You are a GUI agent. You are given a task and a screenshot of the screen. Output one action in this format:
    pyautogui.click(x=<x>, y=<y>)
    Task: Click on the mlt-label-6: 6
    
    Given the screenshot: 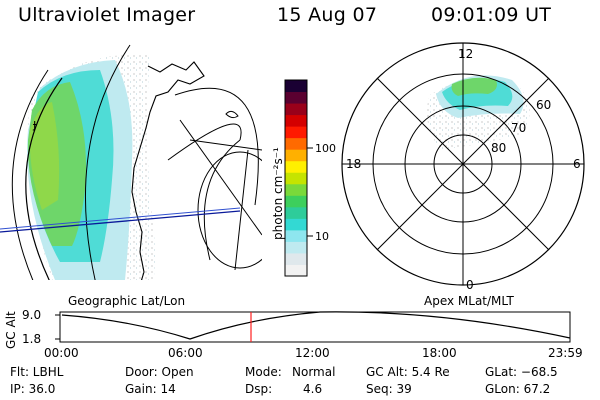 What is the action you would take?
    pyautogui.click(x=577, y=164)
    